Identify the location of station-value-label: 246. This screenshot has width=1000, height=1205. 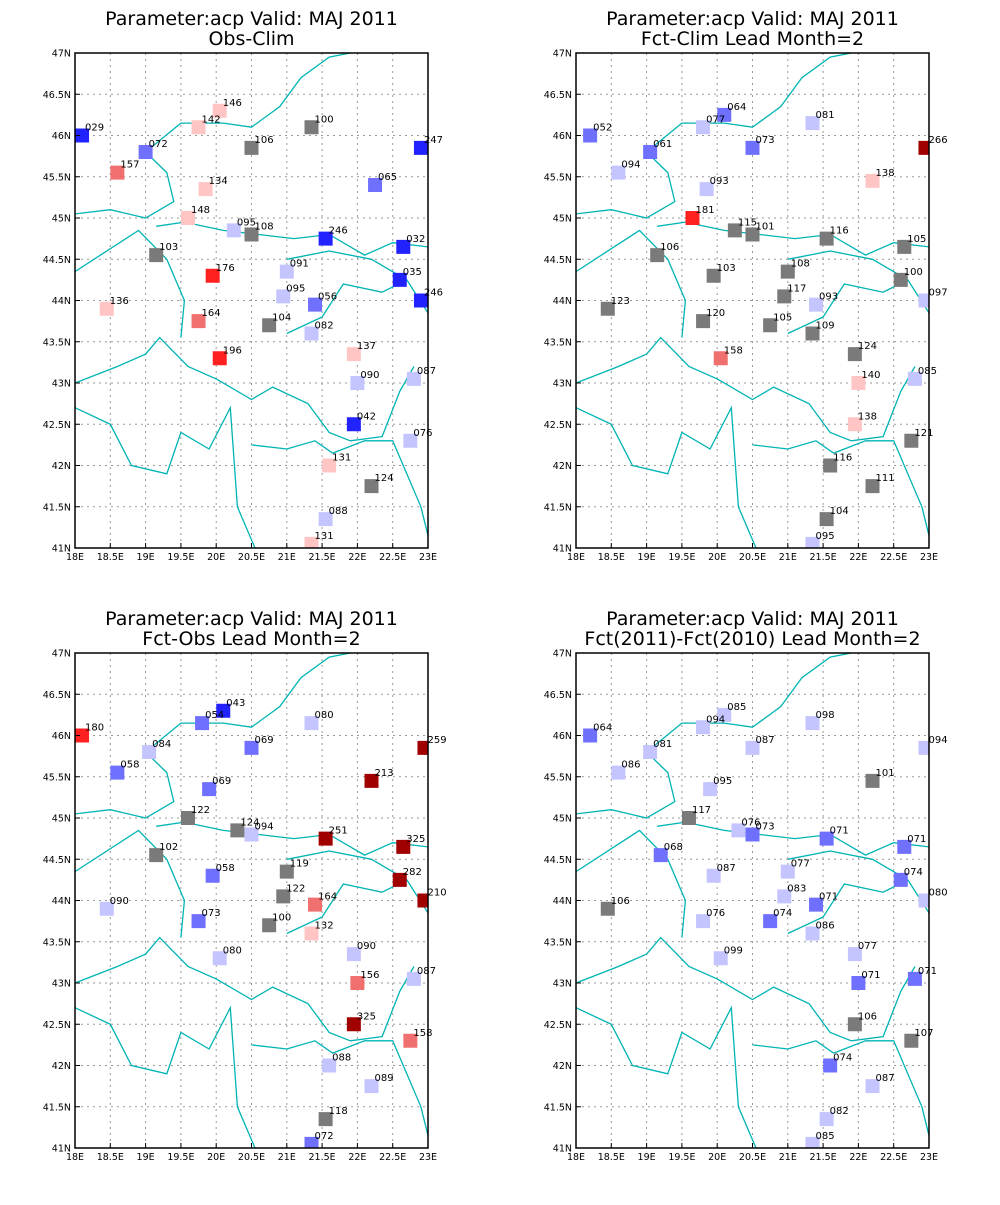
(338, 231).